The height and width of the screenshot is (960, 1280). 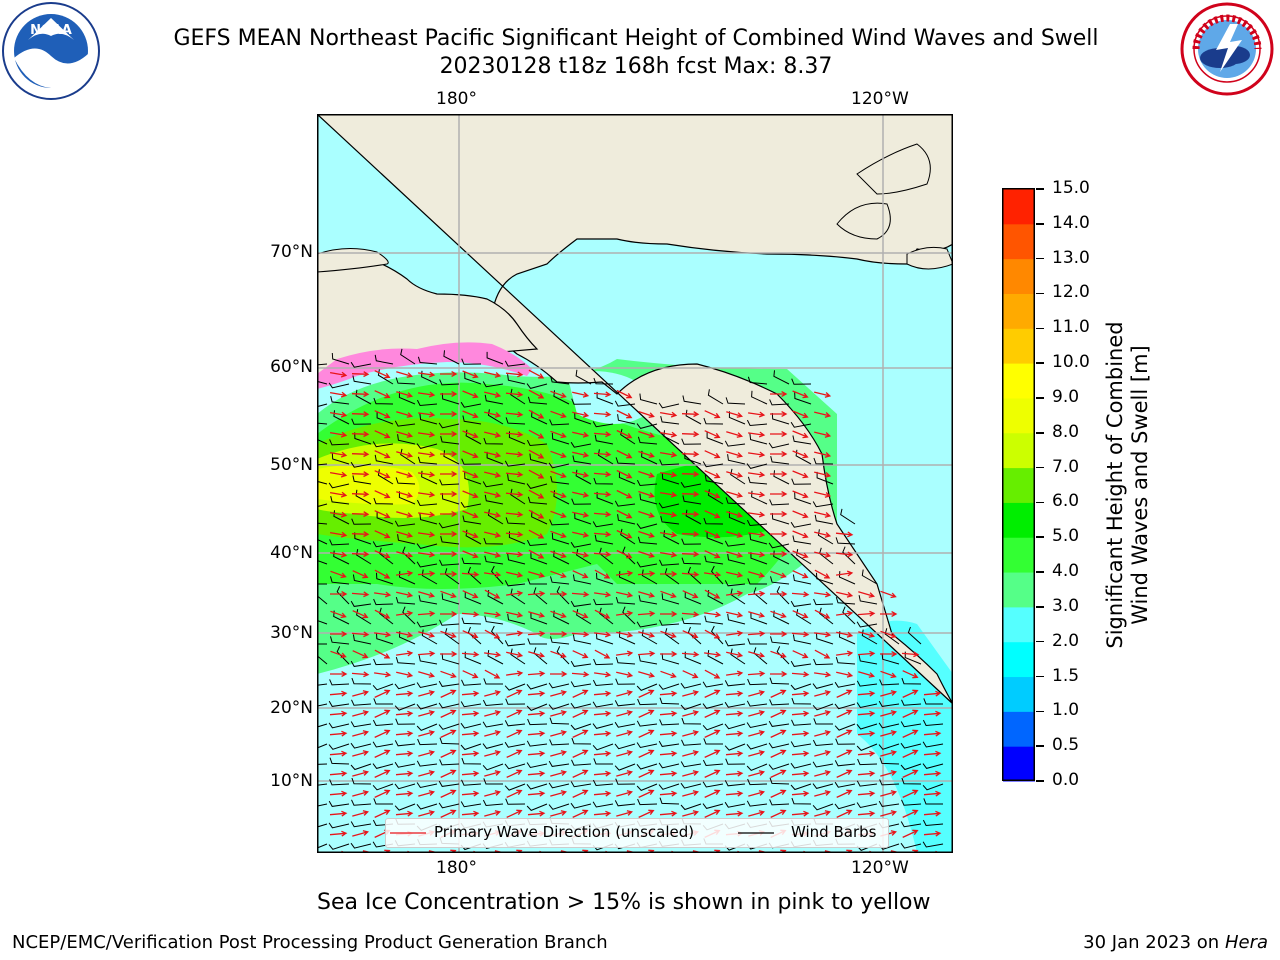 What do you see at coordinates (456, 99) in the screenshot?
I see `lon-label-top-180: 180°` at bounding box center [456, 99].